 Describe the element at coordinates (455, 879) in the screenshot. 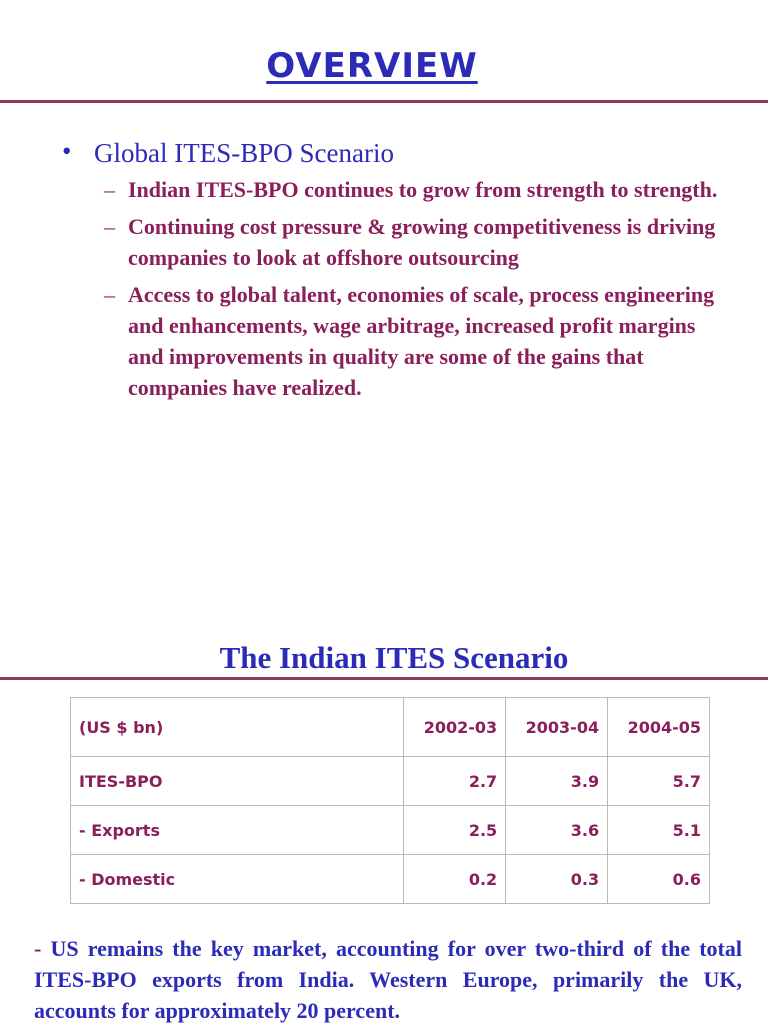

I see `table-cell: 0.2` at that location.